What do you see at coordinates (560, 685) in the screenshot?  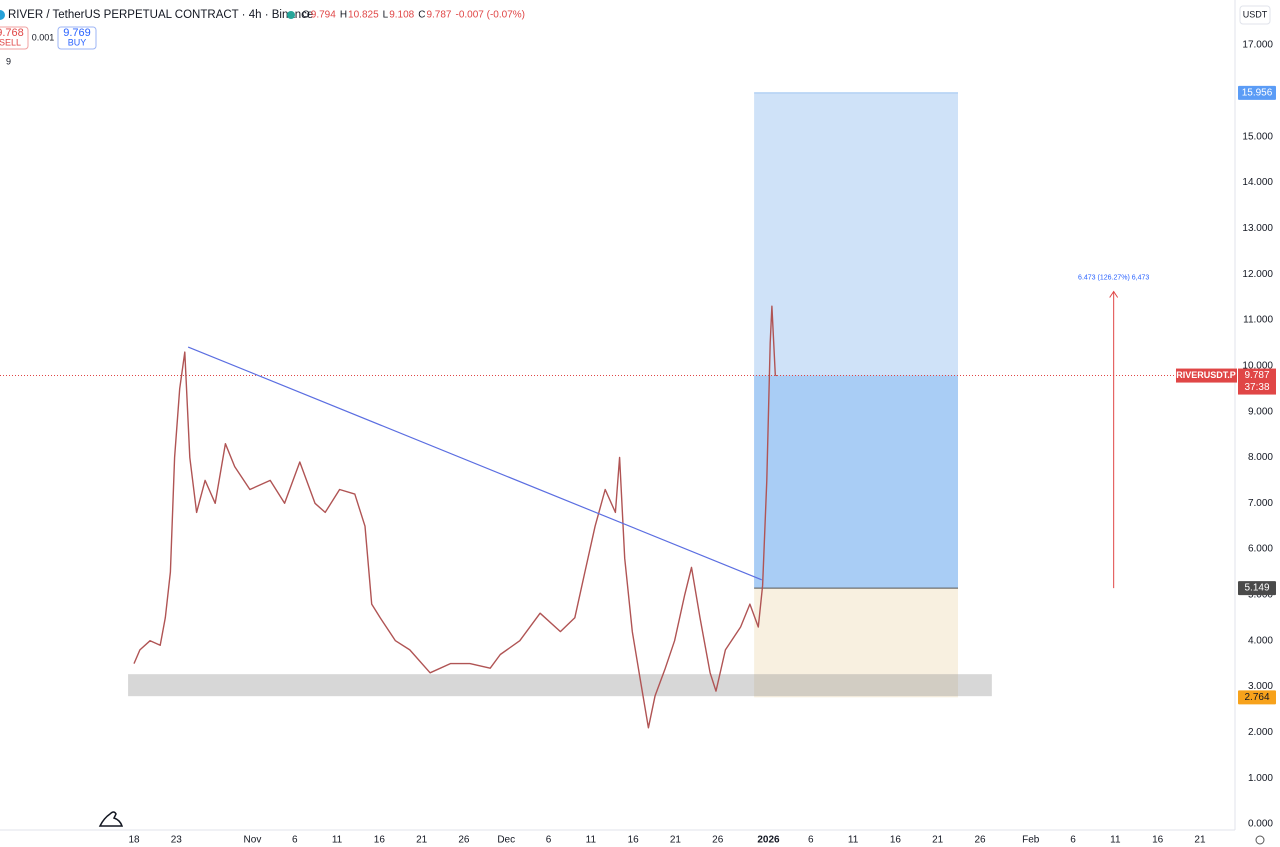 I see `support-zone` at bounding box center [560, 685].